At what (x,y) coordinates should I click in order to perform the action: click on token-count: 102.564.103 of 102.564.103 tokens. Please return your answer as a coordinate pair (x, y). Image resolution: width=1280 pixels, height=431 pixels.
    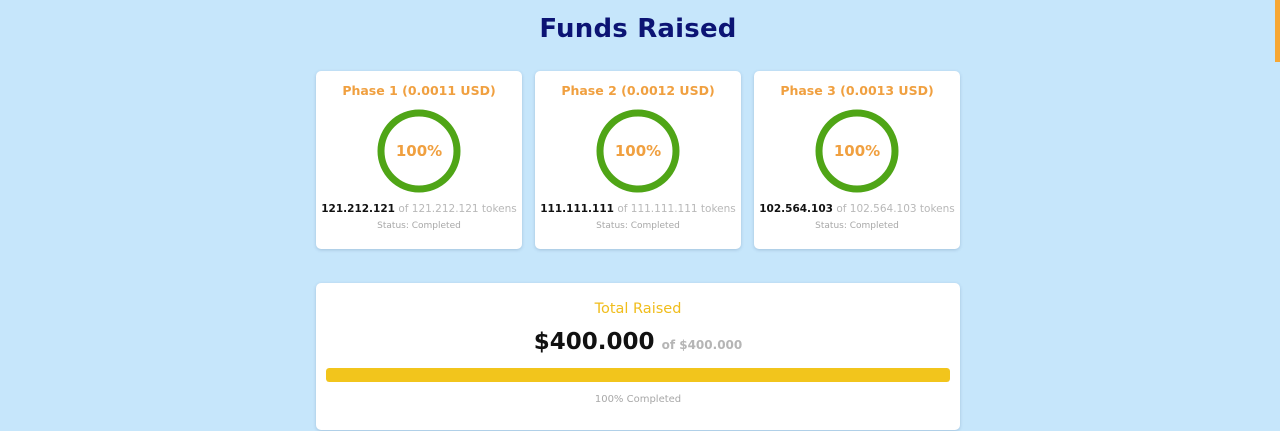
    Looking at the image, I should click on (857, 209).